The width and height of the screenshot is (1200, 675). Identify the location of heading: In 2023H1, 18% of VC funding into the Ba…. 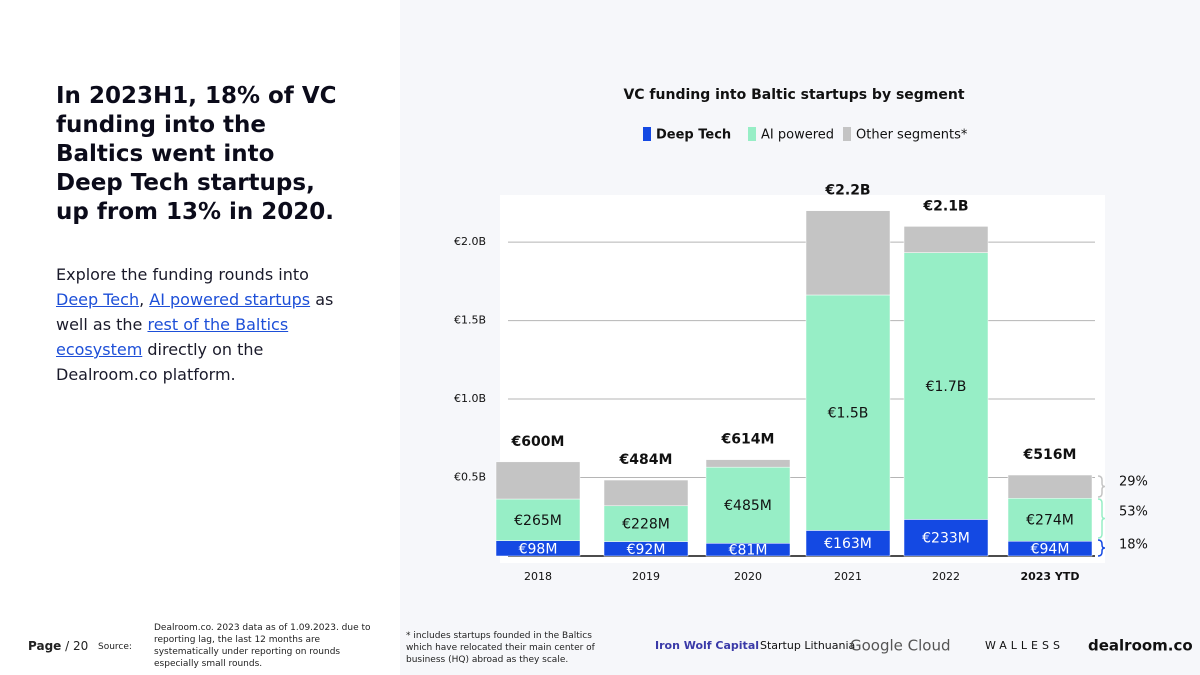
(196, 154).